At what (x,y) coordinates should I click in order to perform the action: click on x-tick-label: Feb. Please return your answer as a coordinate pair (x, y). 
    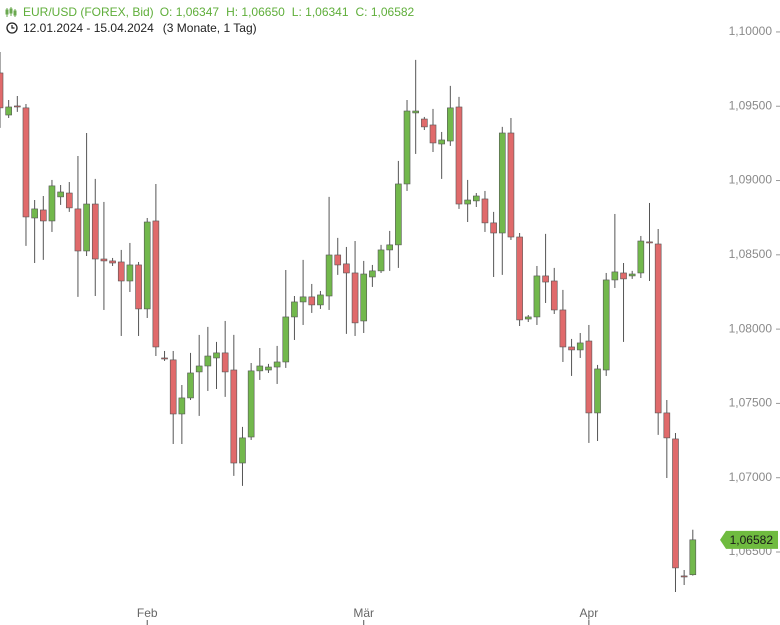
    Looking at the image, I should click on (147, 613).